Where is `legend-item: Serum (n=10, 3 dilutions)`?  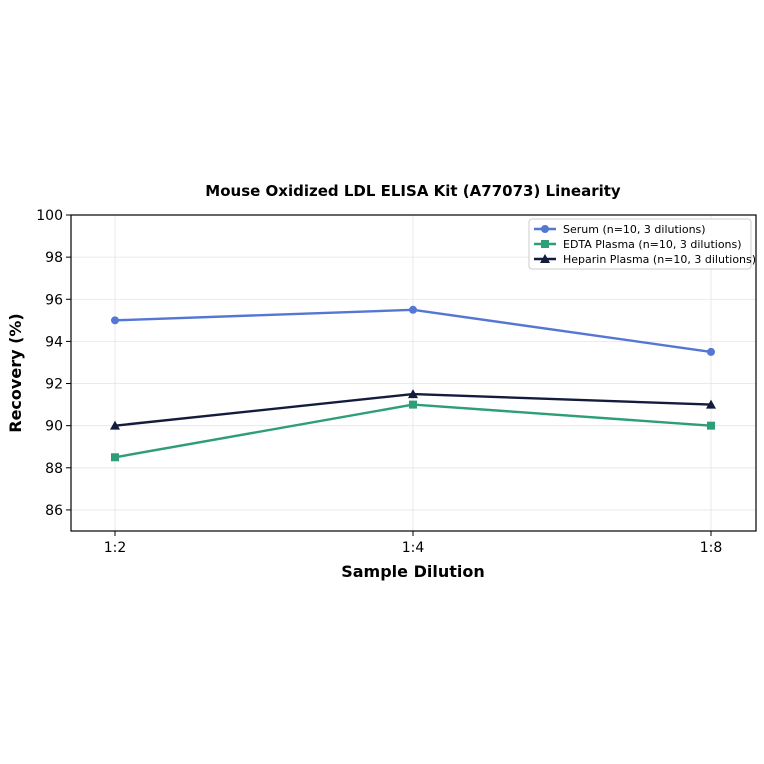
legend-item: Serum (n=10, 3 dilutions) is located at coordinates (620, 229).